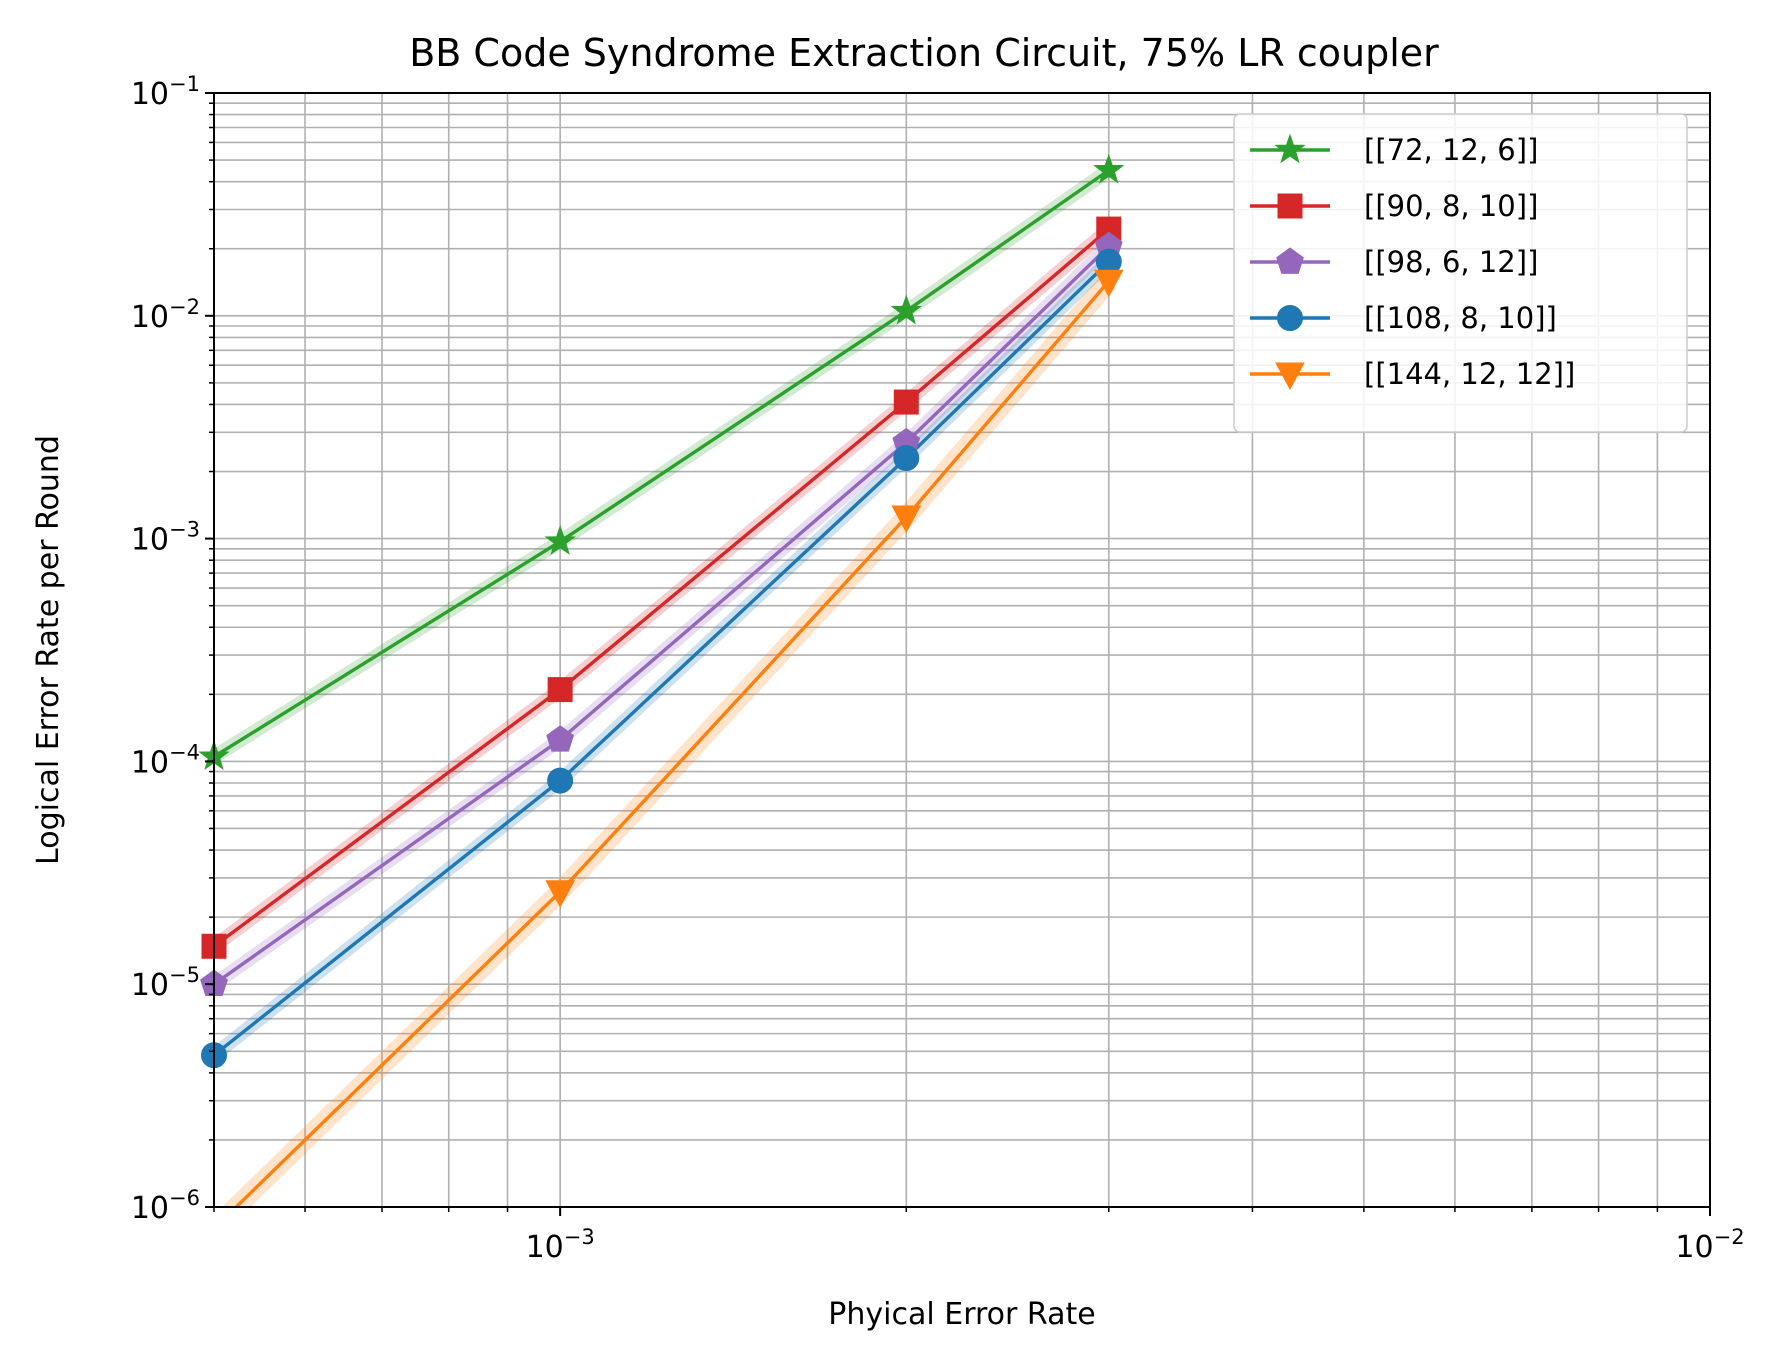 The image size is (1781, 1358). I want to click on y-tick-label: 10⁻⁶, so click(165, 1206).